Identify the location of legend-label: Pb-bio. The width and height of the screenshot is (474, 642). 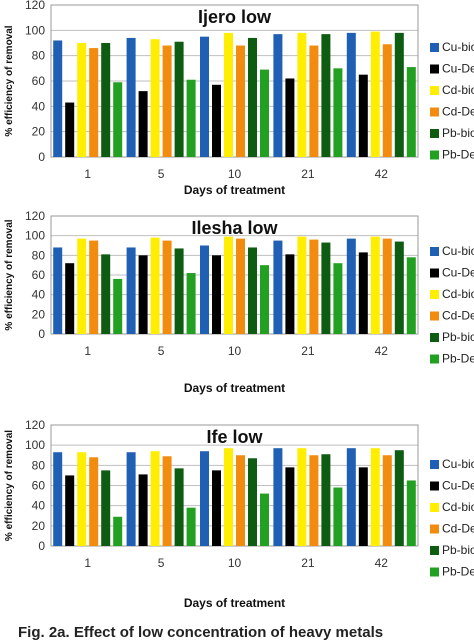
(458, 133).